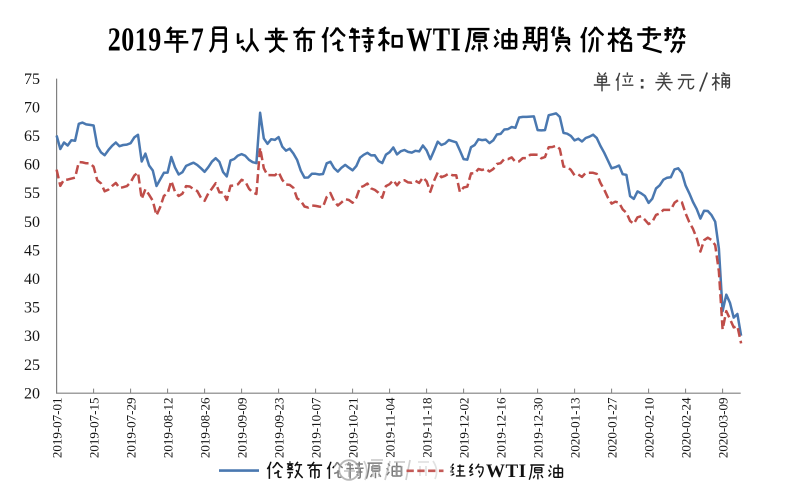 This screenshot has height=488, width=787. I want to click on svg-text: 2019-07-29, so click(130, 428).